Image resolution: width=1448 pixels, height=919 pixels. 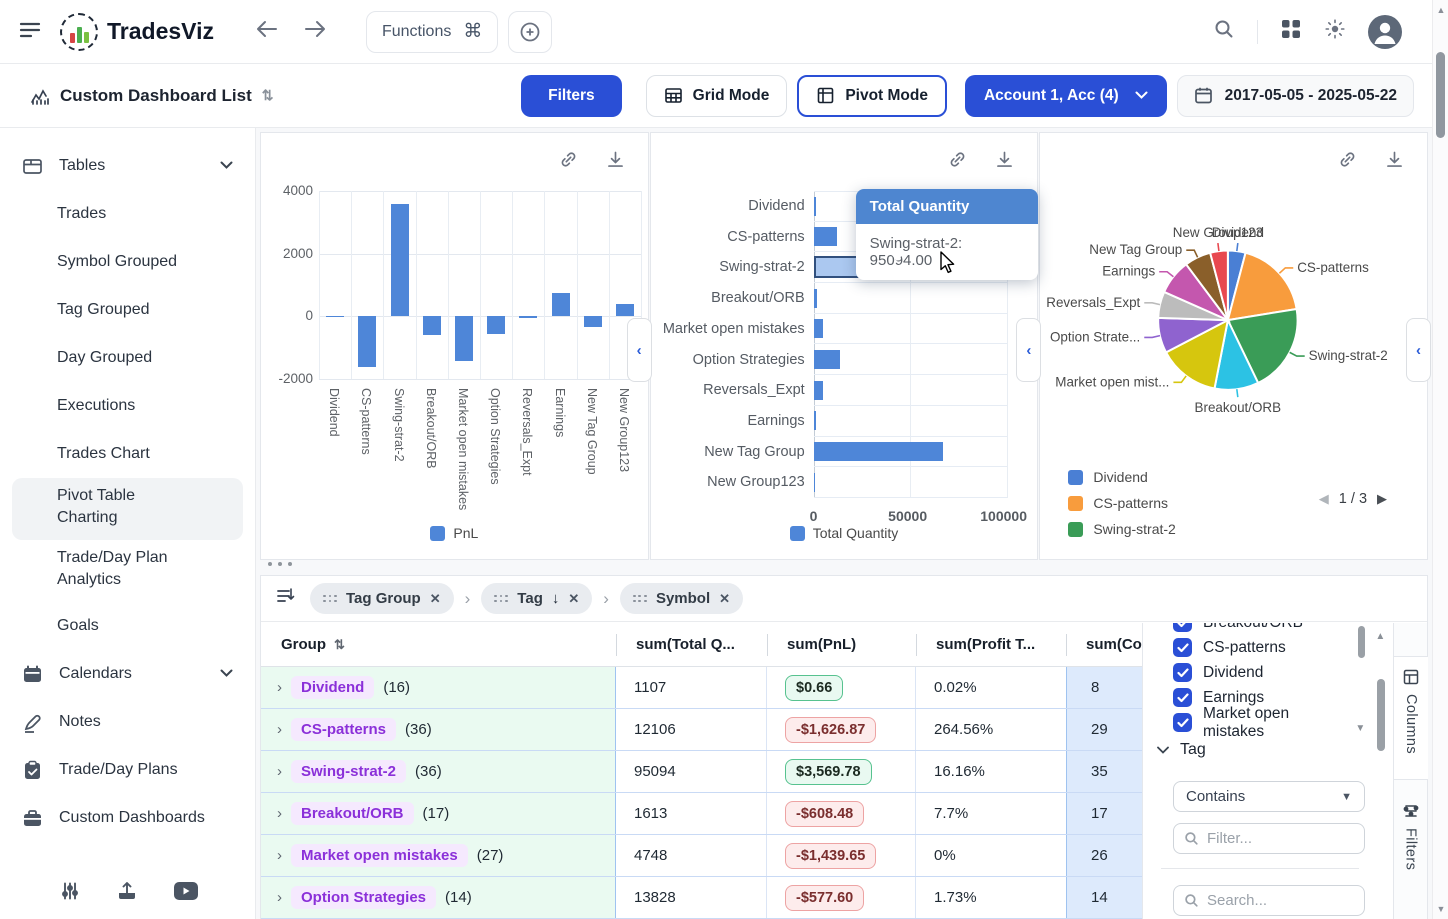 What do you see at coordinates (872, 95) in the screenshot?
I see `pivot-mode-button: Pivot Mode` at bounding box center [872, 95].